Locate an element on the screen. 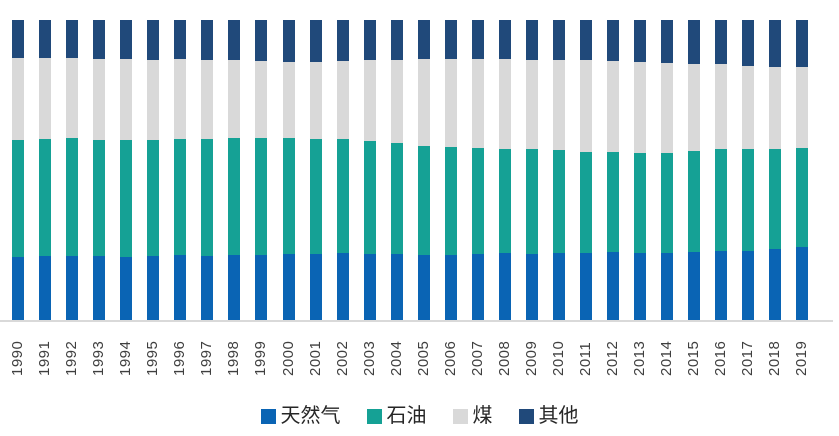 The image size is (839, 436). bar-segment-oil-1990 is located at coordinates (18, 198).